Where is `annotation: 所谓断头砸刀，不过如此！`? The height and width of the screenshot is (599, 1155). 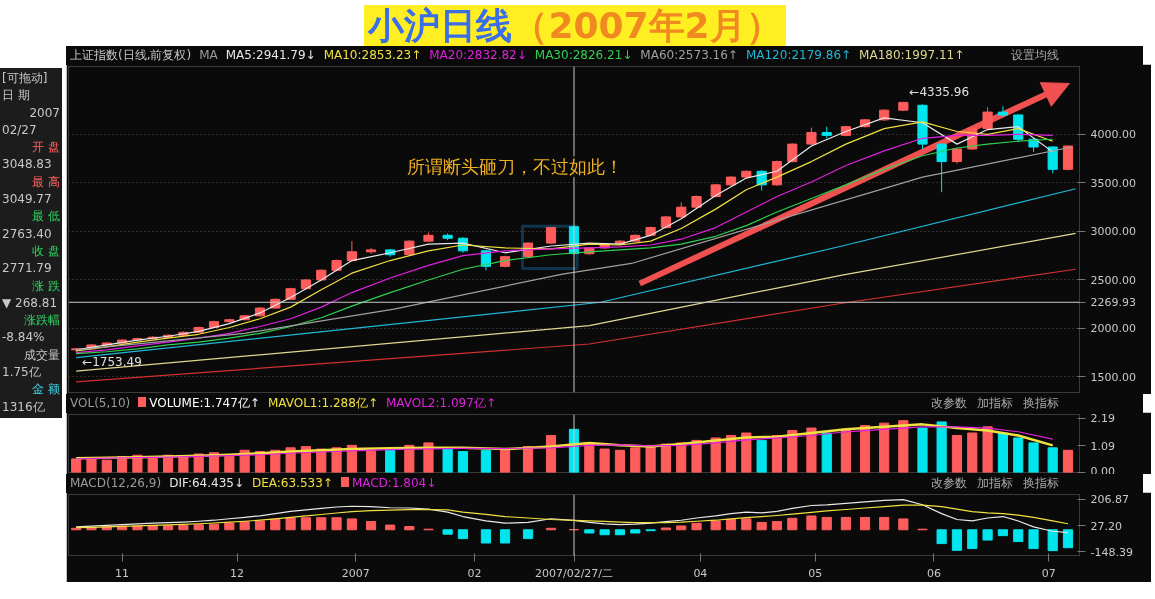 annotation: 所谓断头砸刀，不过如此！ is located at coordinates (515, 167).